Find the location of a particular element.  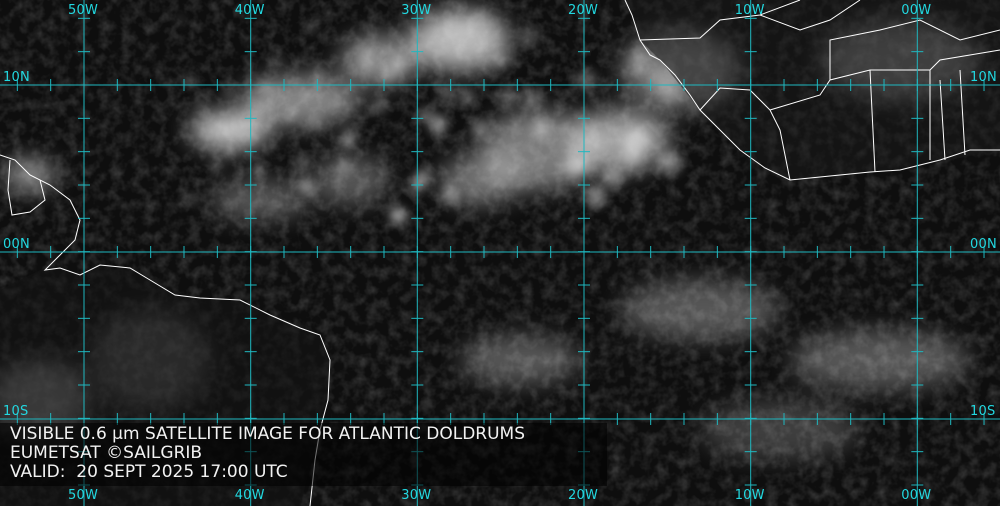

longitude-label-top: 00W is located at coordinates (916, 10).